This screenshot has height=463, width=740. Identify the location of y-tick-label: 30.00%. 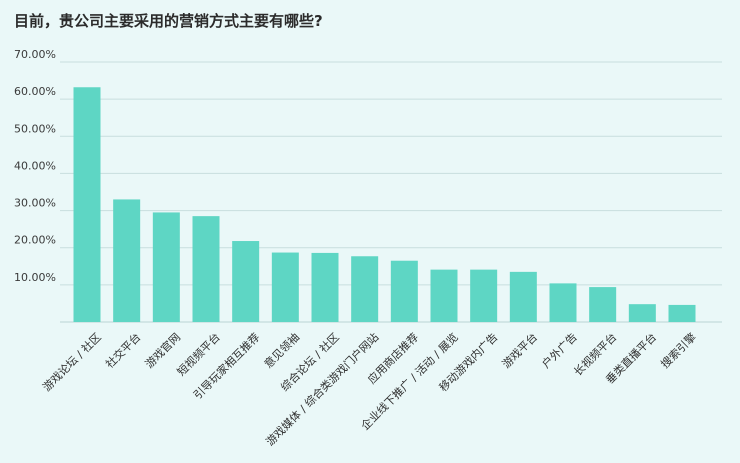
(35, 203).